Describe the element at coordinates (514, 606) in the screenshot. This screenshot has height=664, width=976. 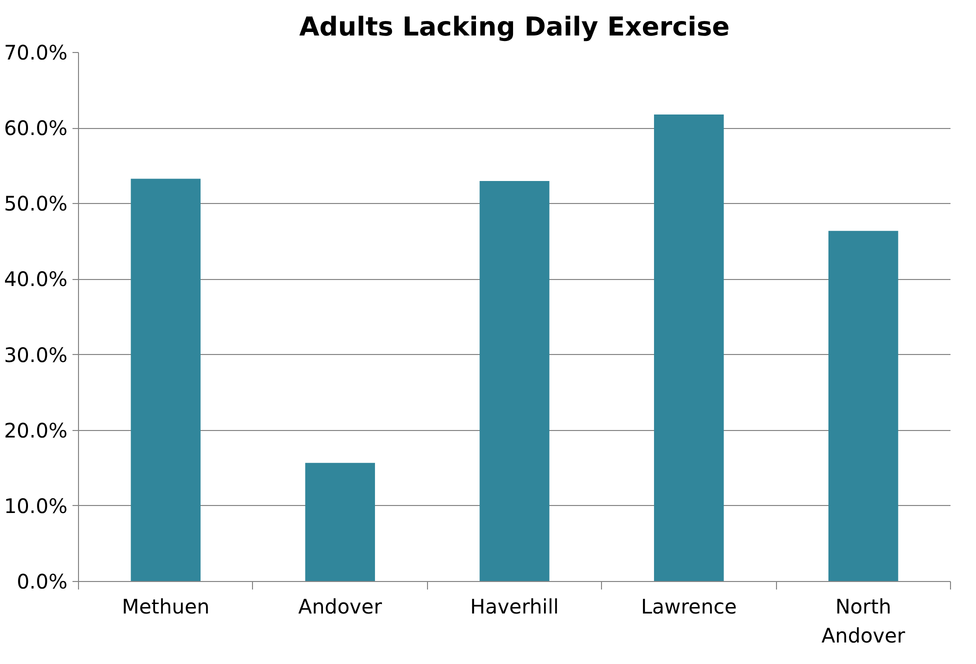
I see `x-tick-label: Haverhill` at that location.